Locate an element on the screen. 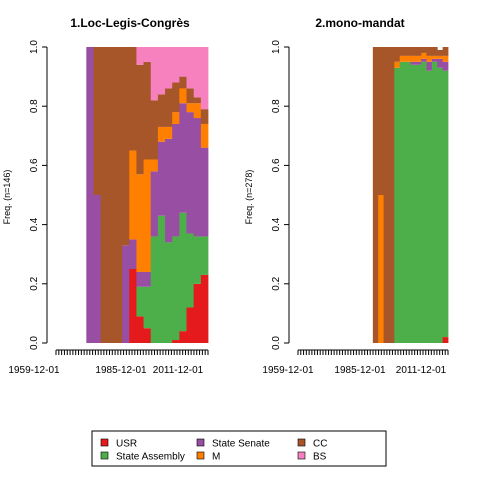 This screenshot has height=480, width=480. area-segment-cc-1970 is located at coordinates (97, 121).